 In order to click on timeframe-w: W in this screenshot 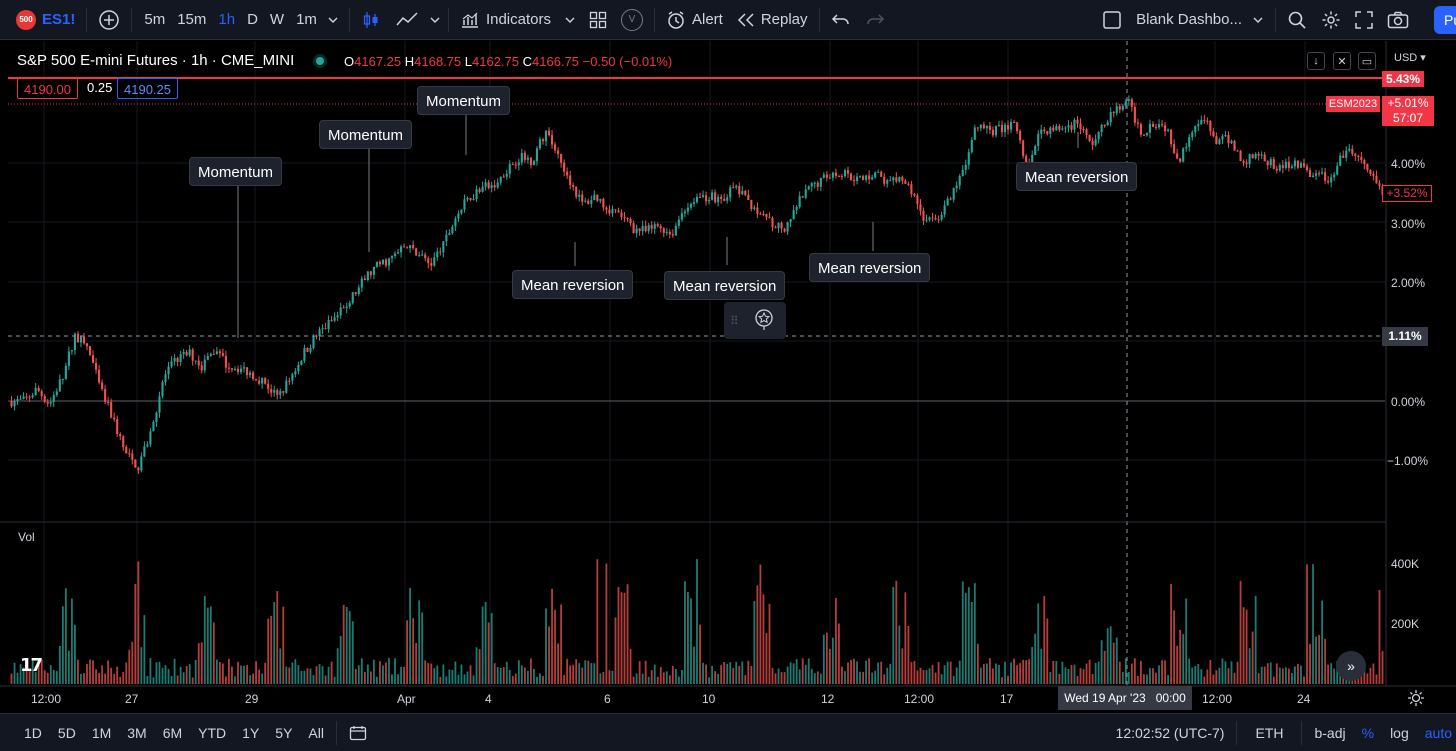, I will do `click(277, 19)`.